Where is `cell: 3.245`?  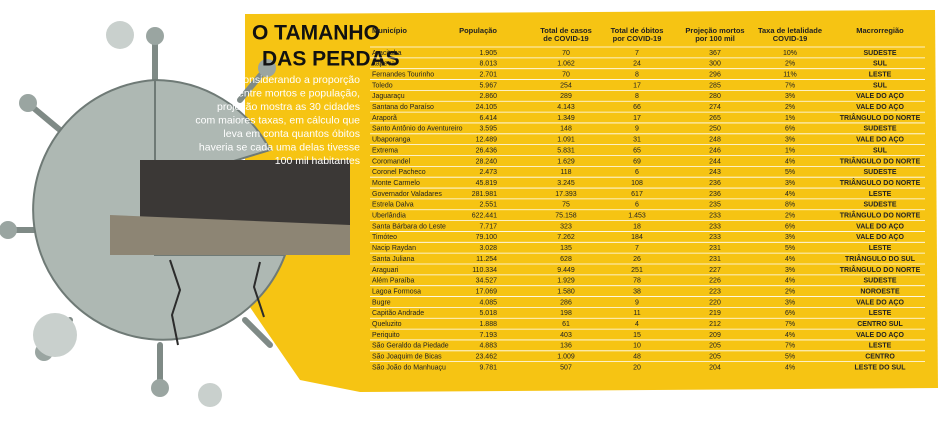
cell: 3.245 is located at coordinates (566, 183).